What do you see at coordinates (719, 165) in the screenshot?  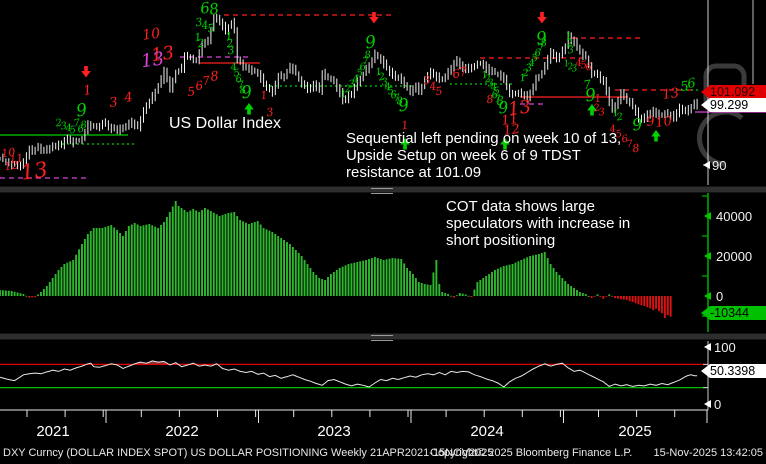 I see `price-axis-tick-90: 90` at bounding box center [719, 165].